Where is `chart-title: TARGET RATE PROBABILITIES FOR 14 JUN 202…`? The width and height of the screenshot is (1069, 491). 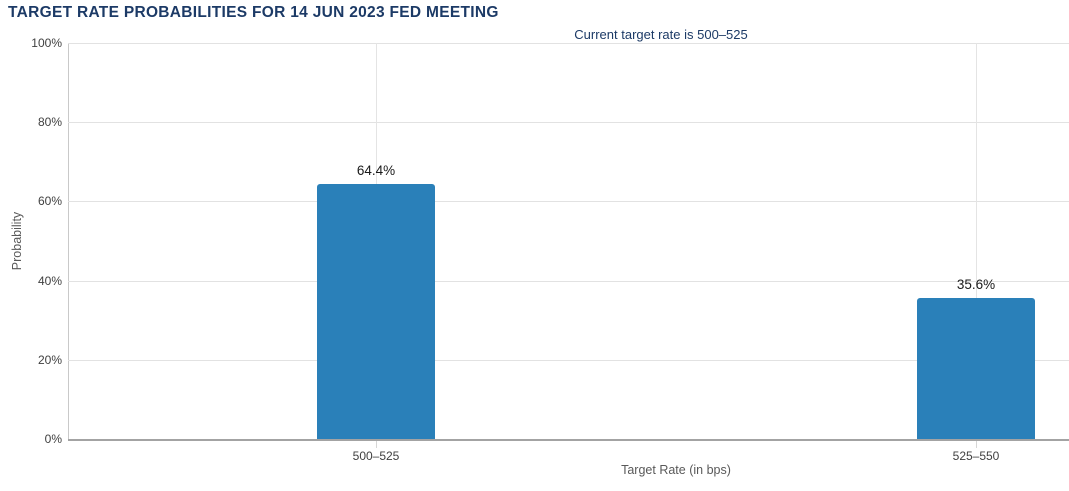
chart-title: TARGET RATE PROBABILITIES FOR 14 JUN 202… is located at coordinates (253, 12).